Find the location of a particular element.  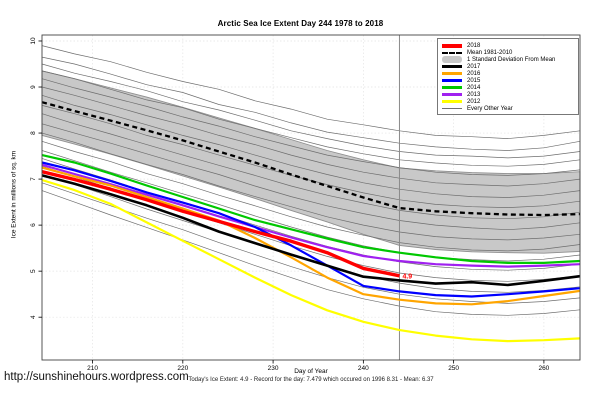

y-axis-label: Ice Extent in millions of sq. km is located at coordinates (14, 194).